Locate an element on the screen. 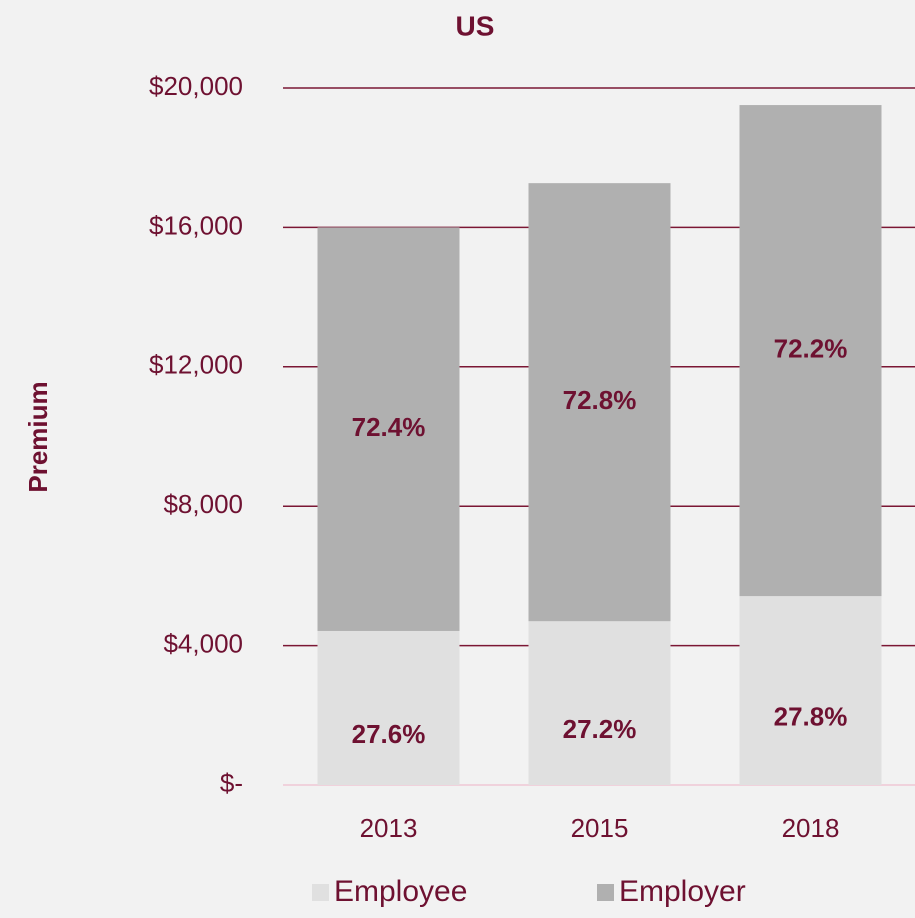 This screenshot has height=918, width=915. data-label: 72.8% is located at coordinates (600, 400).